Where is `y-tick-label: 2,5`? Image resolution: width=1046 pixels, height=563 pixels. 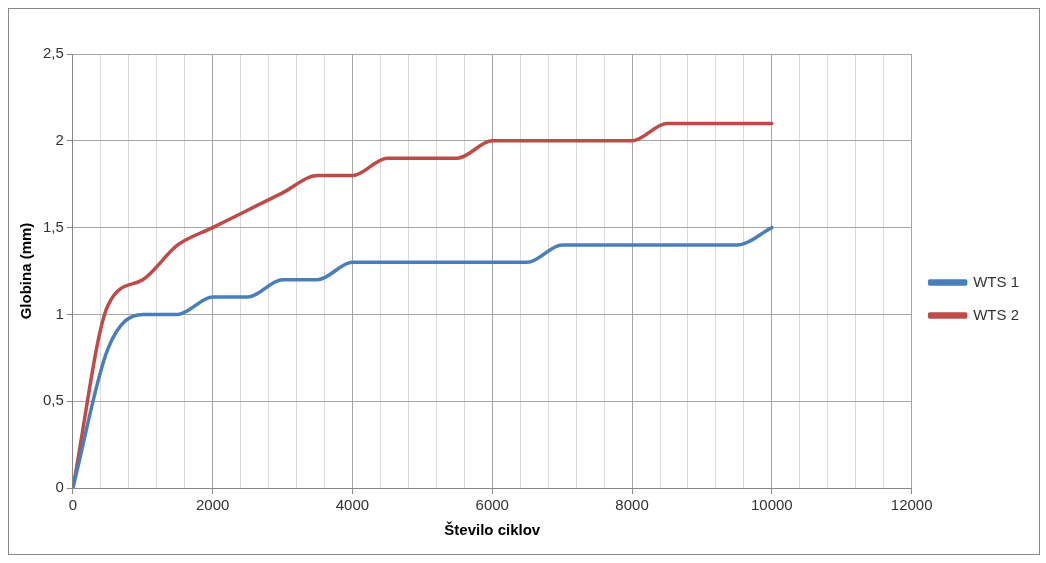 y-tick-label: 2,5 is located at coordinates (53, 53).